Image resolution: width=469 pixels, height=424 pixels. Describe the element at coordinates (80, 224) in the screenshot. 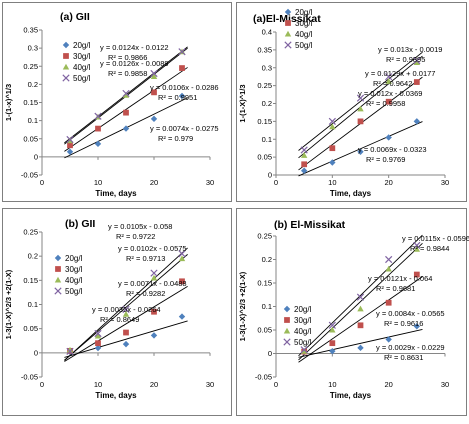

I see `chart-title: (b) GII` at that location.